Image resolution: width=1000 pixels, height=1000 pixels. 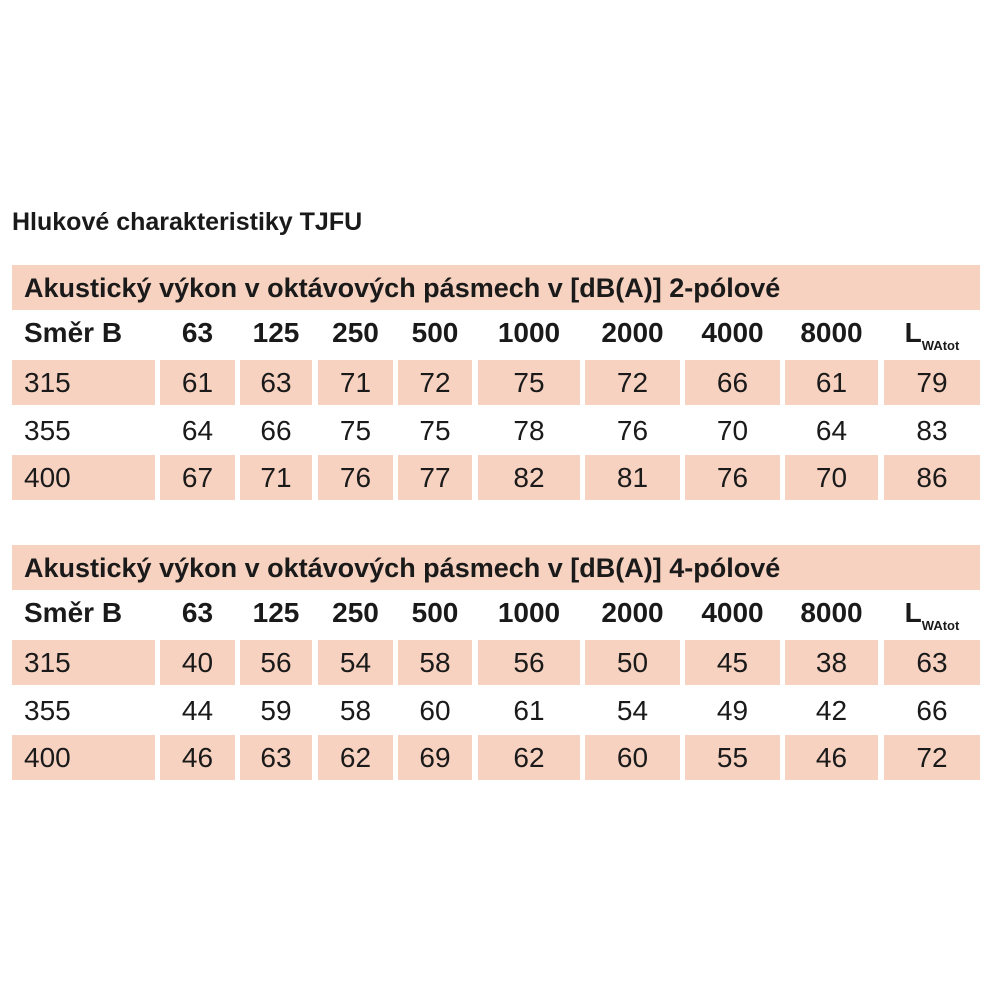 What do you see at coordinates (197, 710) in the screenshot?
I see `table-cell: 44` at bounding box center [197, 710].